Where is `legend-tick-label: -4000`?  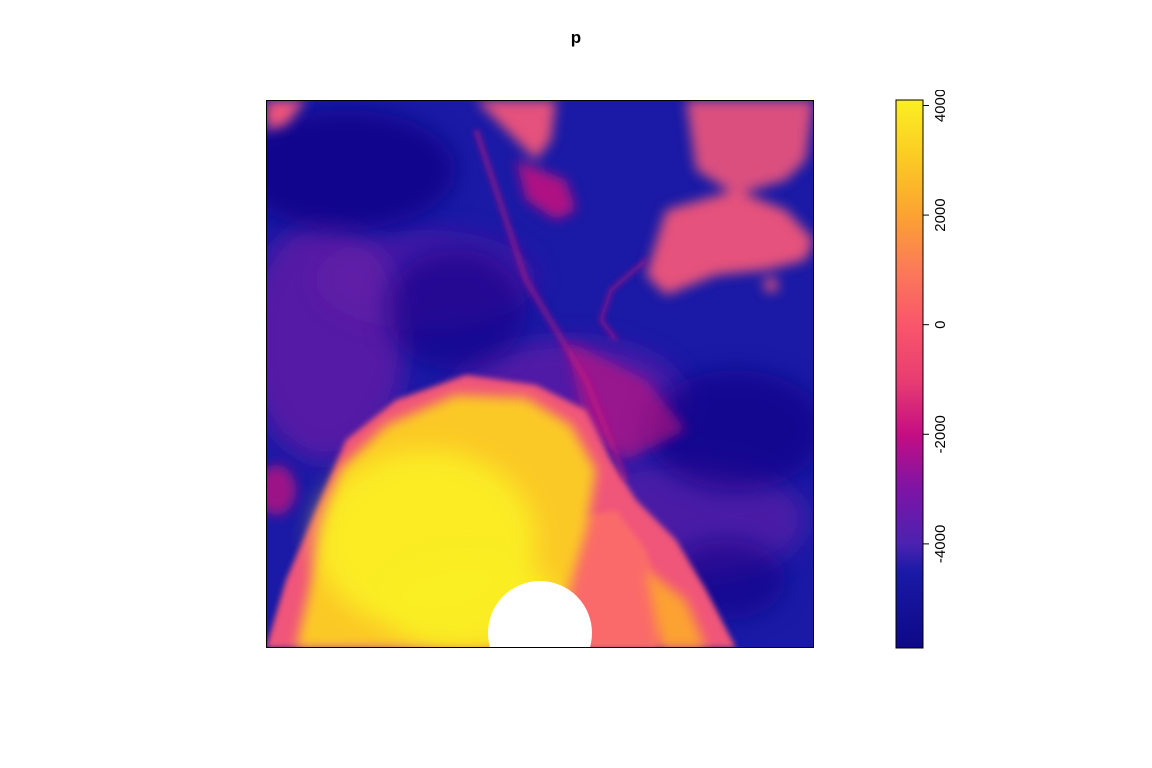
legend-tick-label: -4000 is located at coordinates (940, 544).